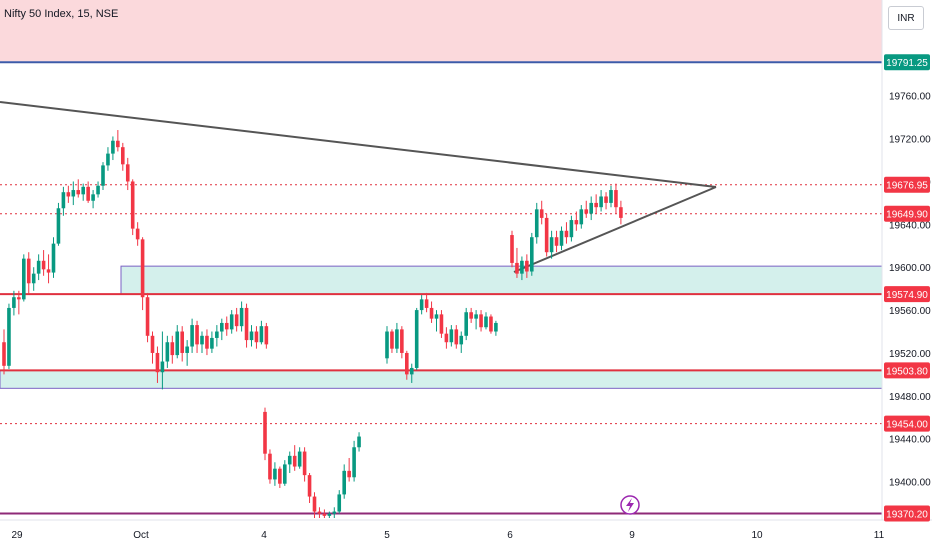 This screenshot has width=932, height=550. Describe the element at coordinates (757, 535) in the screenshot. I see `x-tick-label: 10` at that location.